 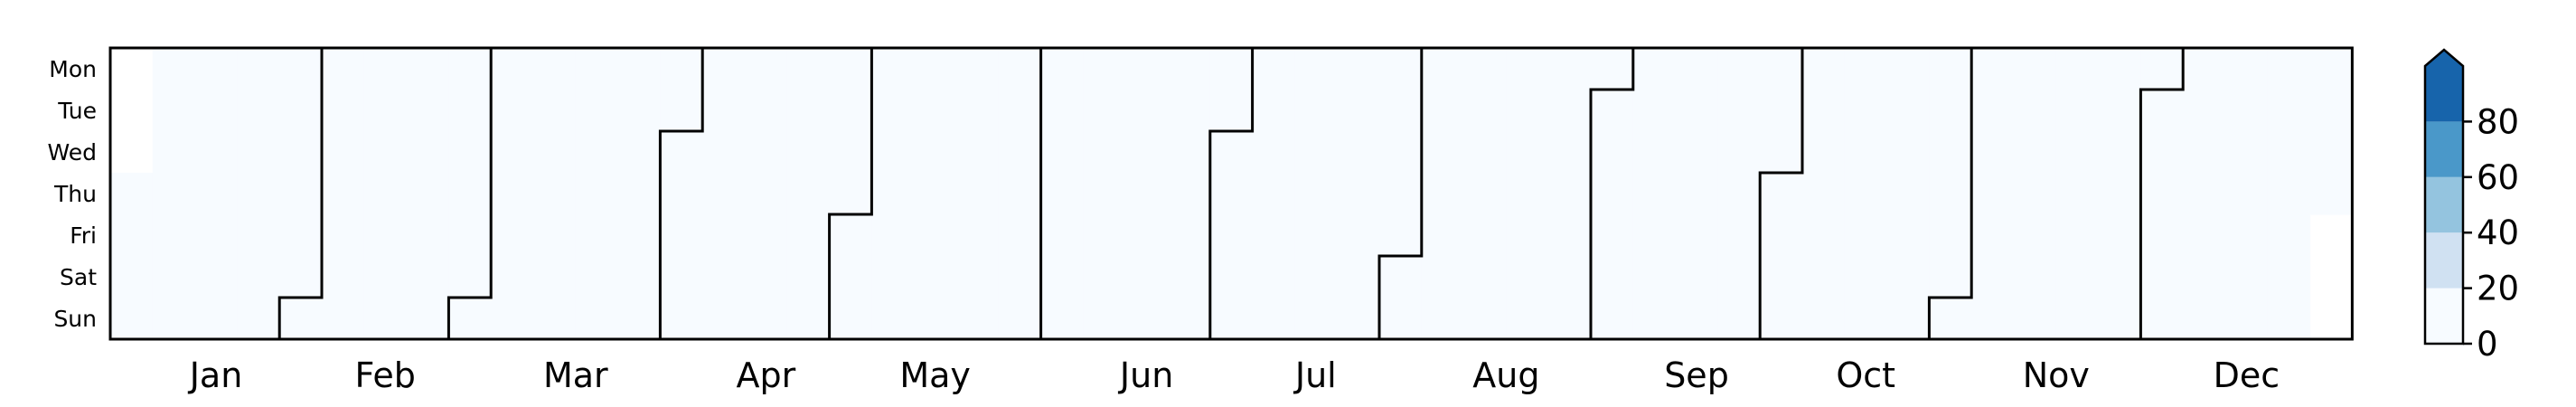 I want to click on month-label: Mar, so click(x=575, y=375).